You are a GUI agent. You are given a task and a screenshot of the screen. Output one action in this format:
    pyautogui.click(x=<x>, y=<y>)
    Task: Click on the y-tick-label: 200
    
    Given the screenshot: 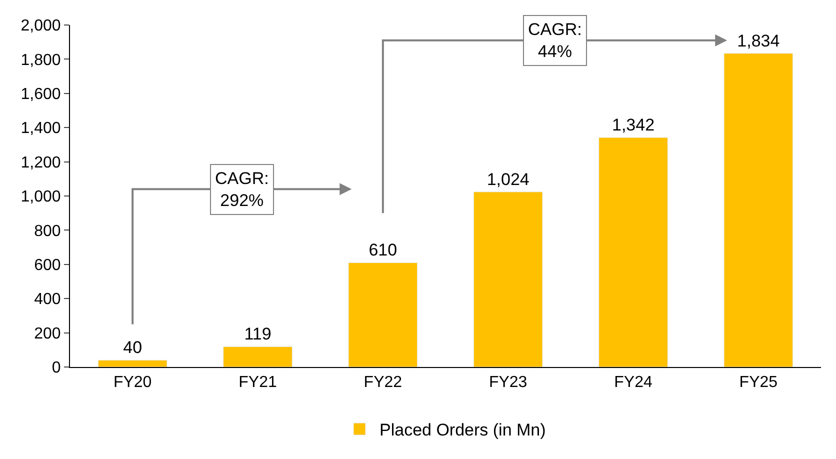 What is the action you would take?
    pyautogui.click(x=47, y=333)
    